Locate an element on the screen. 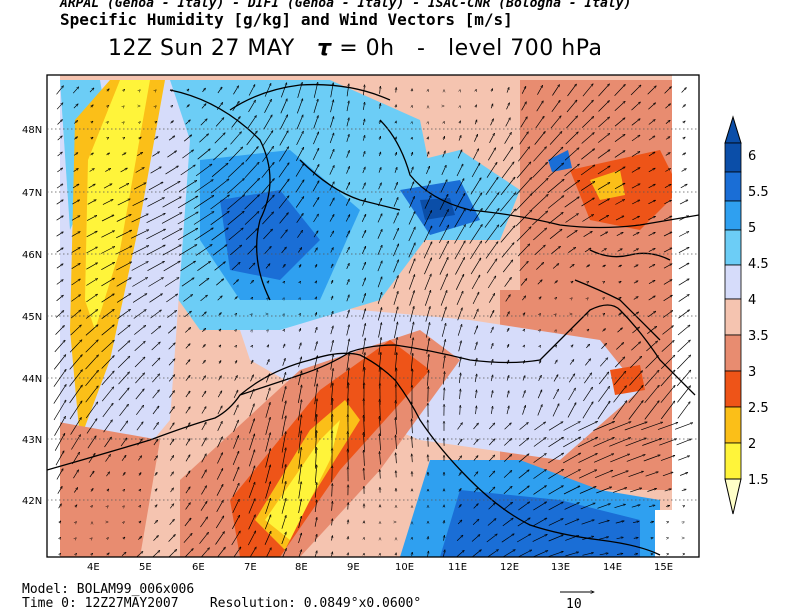  colorbar-label: 3.5 is located at coordinates (758, 336).